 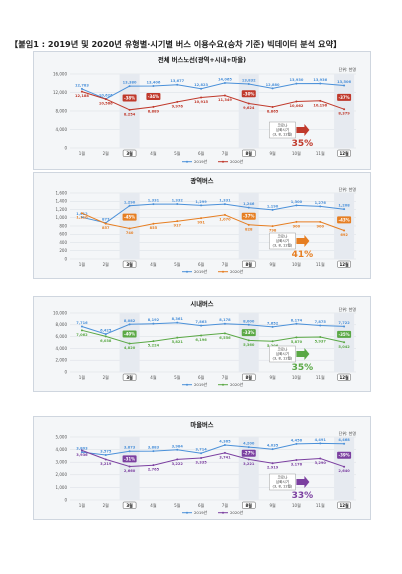 What do you see at coordinates (63, 242) in the screenshot?
I see `y-tick-label: 400` at bounding box center [63, 242].